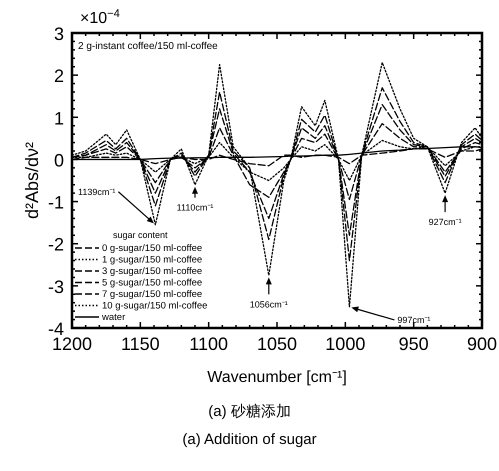 The image size is (499, 471). What do you see at coordinates (152, 271) in the screenshot?
I see `legend-label: 3 g-sugar/150 ml-coffee` at bounding box center [152, 271].